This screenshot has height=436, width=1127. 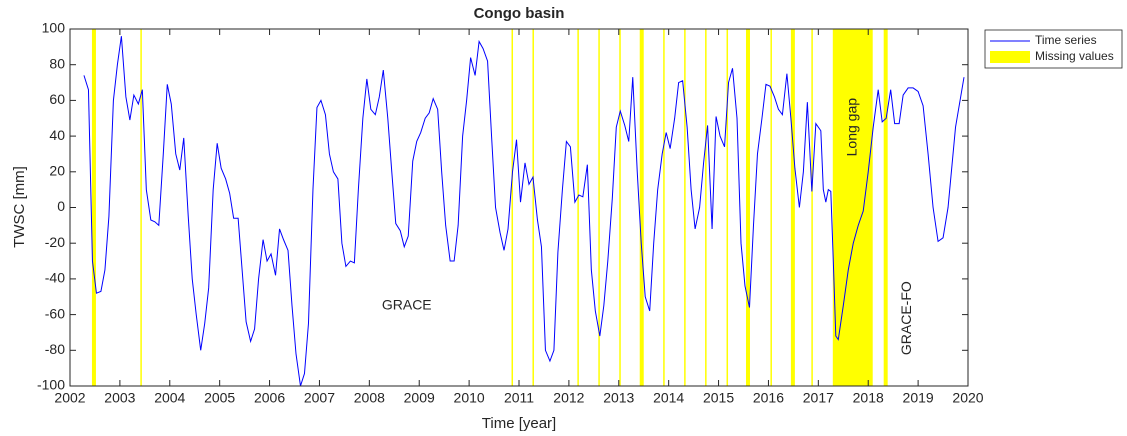 What do you see at coordinates (1066, 40) in the screenshot?
I see `legend-label: Time series` at bounding box center [1066, 40].